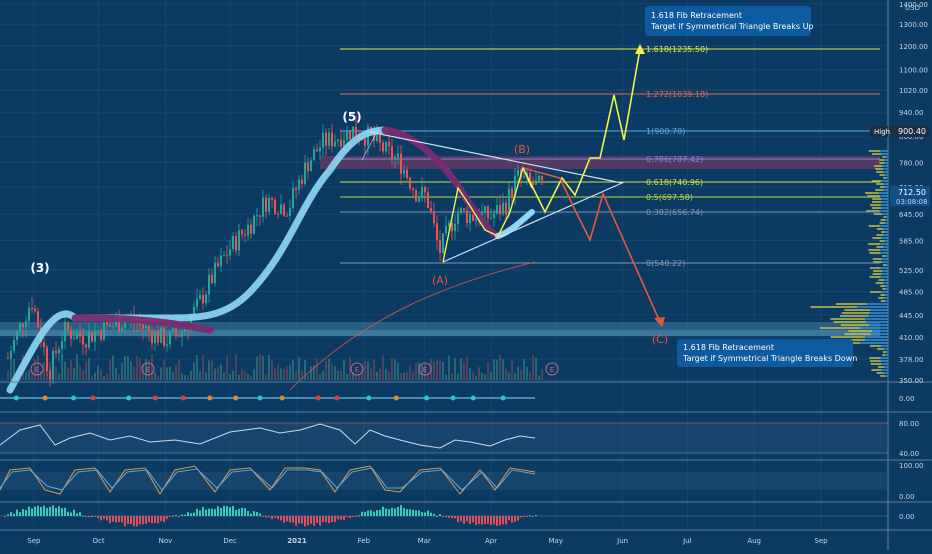 The image size is (932, 554). What do you see at coordinates (487, 214) in the screenshot?
I see `wave-b-path` at bounding box center [487, 214].